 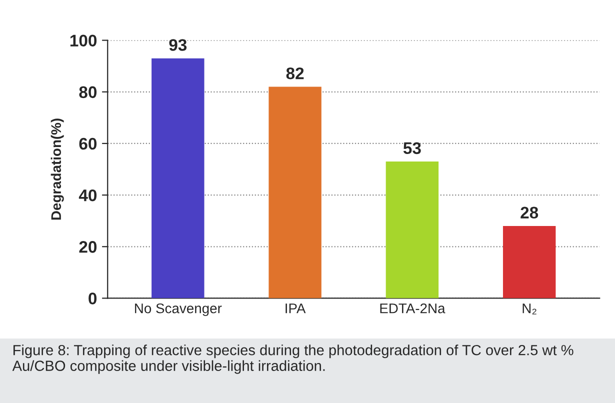 What do you see at coordinates (88, 92) in the screenshot?
I see `y-tick-label: 80` at bounding box center [88, 92].